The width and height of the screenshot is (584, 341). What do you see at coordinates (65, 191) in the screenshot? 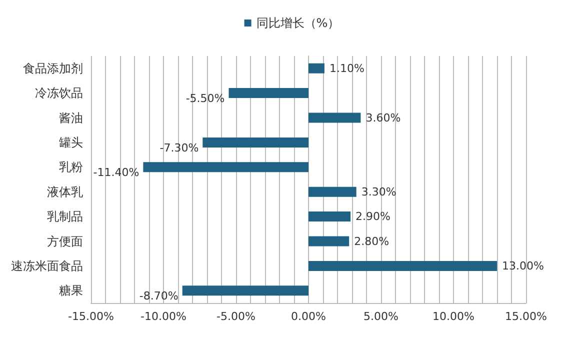
I see `y-tick-label: 液体乳` at bounding box center [65, 191].